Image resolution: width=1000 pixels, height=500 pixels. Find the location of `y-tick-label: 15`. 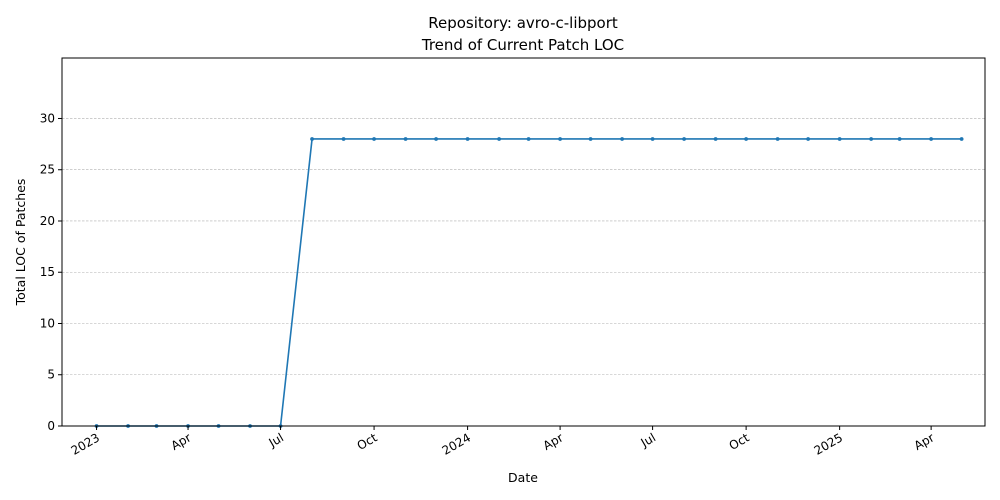

y-tick-label: 15 is located at coordinates (47, 272).